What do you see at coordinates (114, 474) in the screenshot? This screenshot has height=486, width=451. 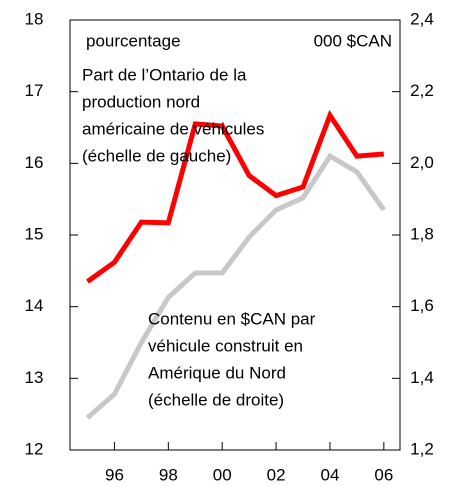 I see `x-tick-label: 96` at bounding box center [114, 474].